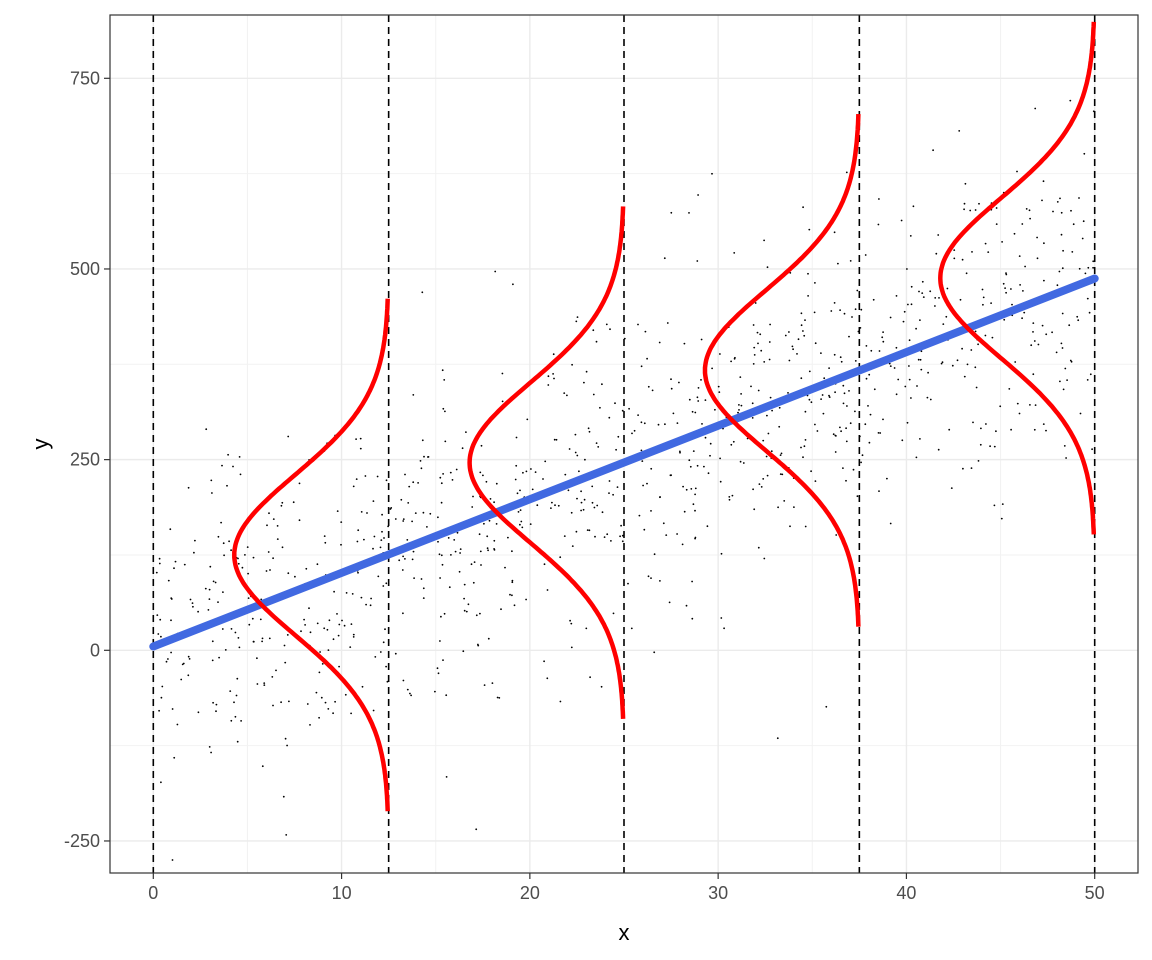 The image size is (1152, 960). I want to click on y-axis-ticks: -250 0 250 500 750, so click(87, 459).